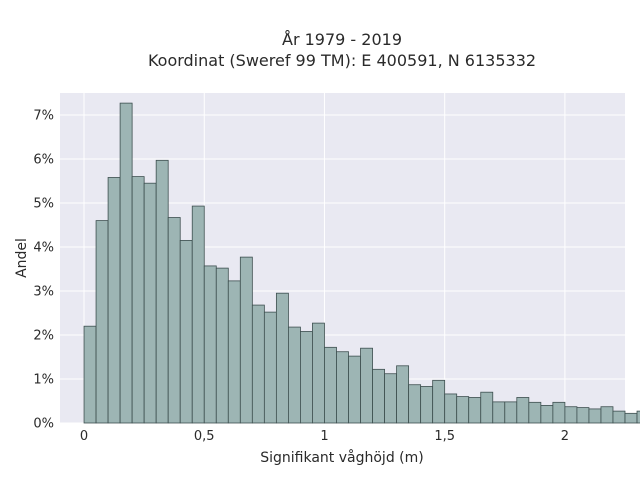 This screenshot has height=480, width=640. What do you see at coordinates (43, 292) in the screenshot?
I see `y-tick-label: 3%` at bounding box center [43, 292].